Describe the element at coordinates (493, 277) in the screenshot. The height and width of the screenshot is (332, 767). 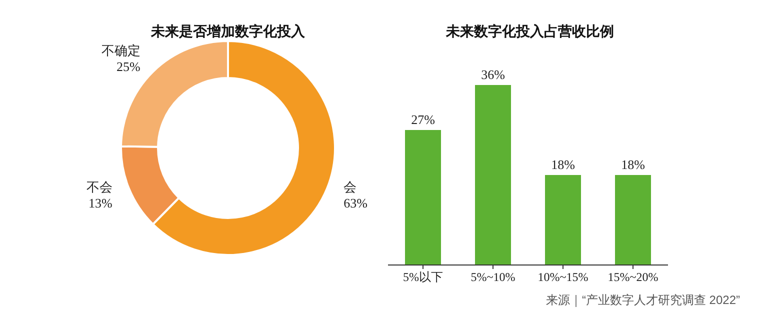
I see `x-tick-label: 5%~10%` at that location.